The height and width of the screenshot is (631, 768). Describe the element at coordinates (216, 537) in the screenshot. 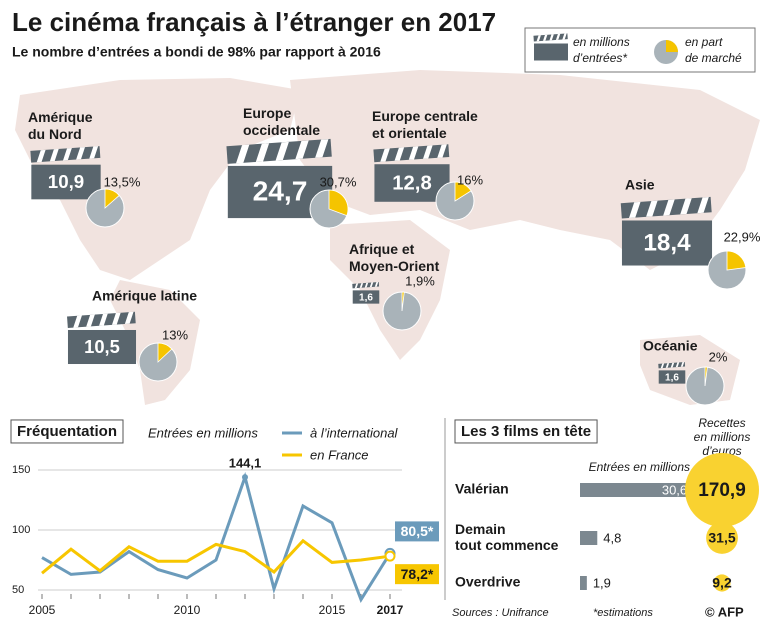

I see `line` at that location.